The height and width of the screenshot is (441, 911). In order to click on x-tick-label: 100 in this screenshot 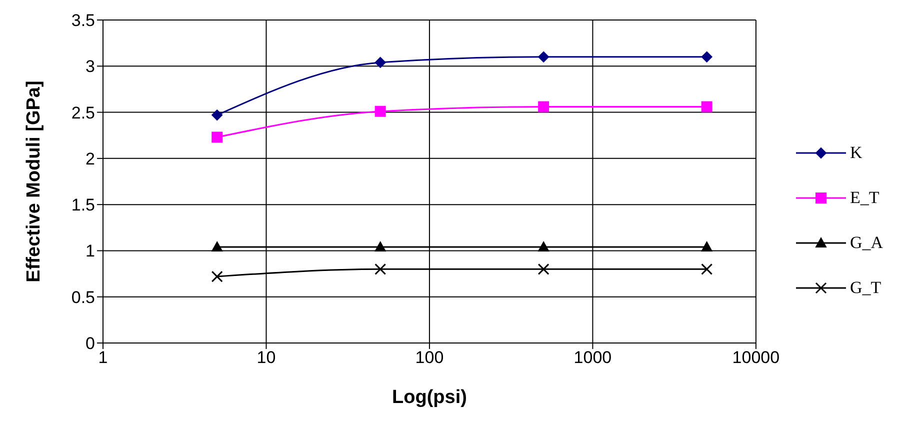, I will do `click(429, 358)`.